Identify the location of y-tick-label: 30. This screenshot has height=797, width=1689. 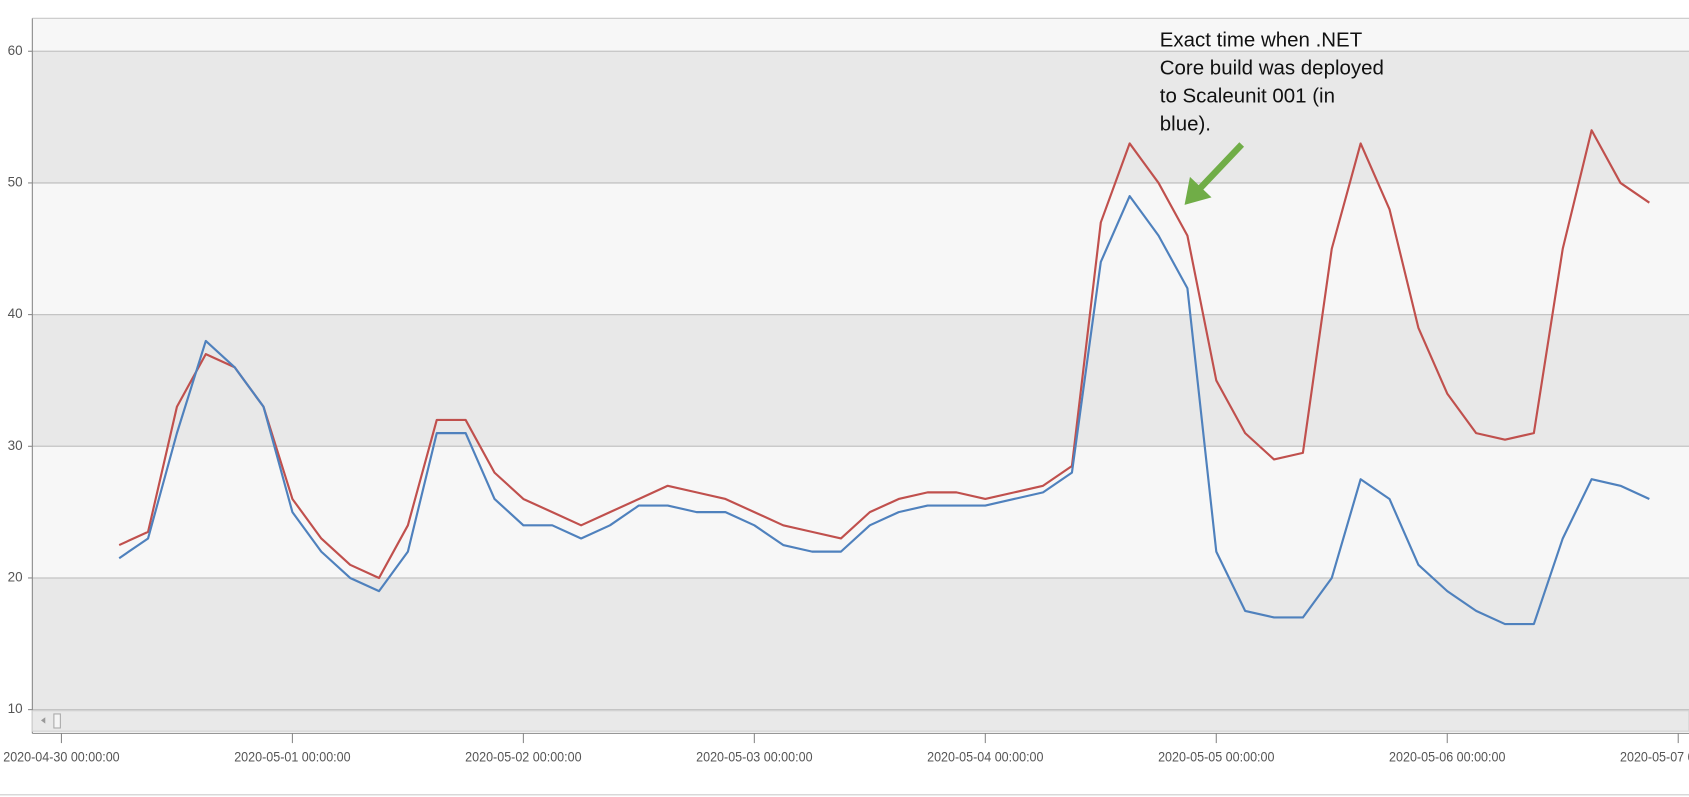
(15, 445).